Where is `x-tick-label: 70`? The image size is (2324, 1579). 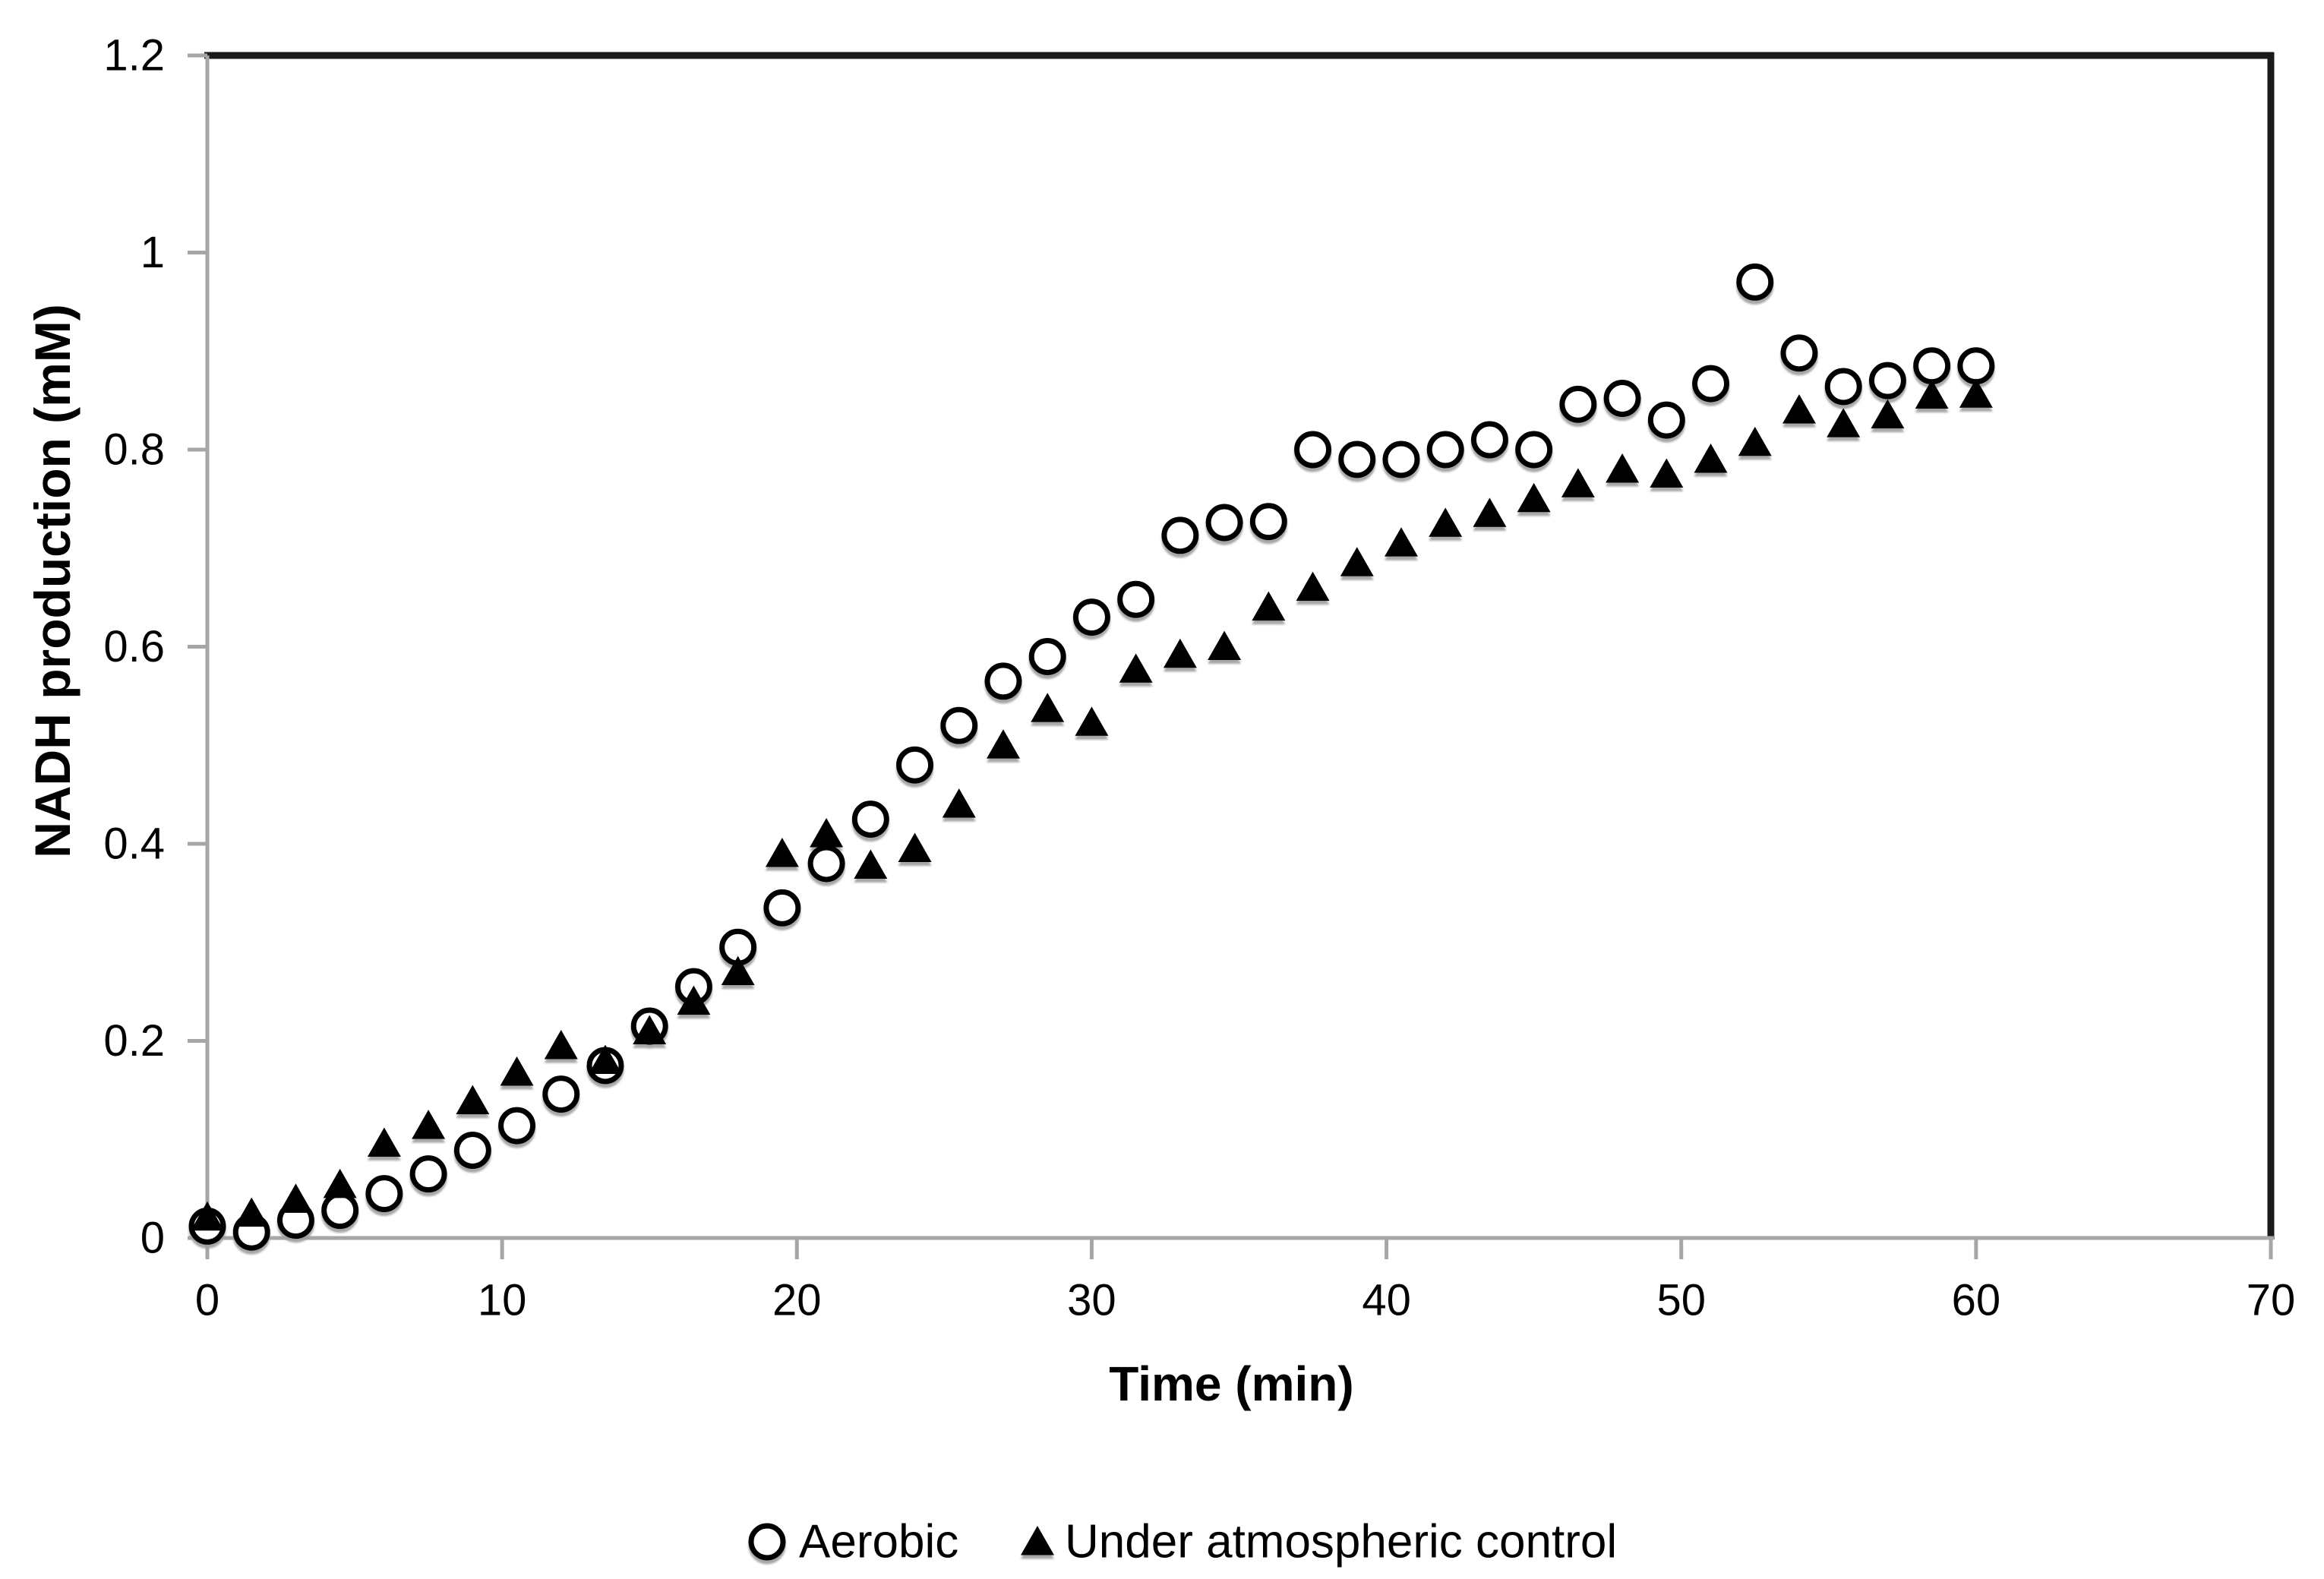
x-tick-label: 70 is located at coordinates (2271, 1300).